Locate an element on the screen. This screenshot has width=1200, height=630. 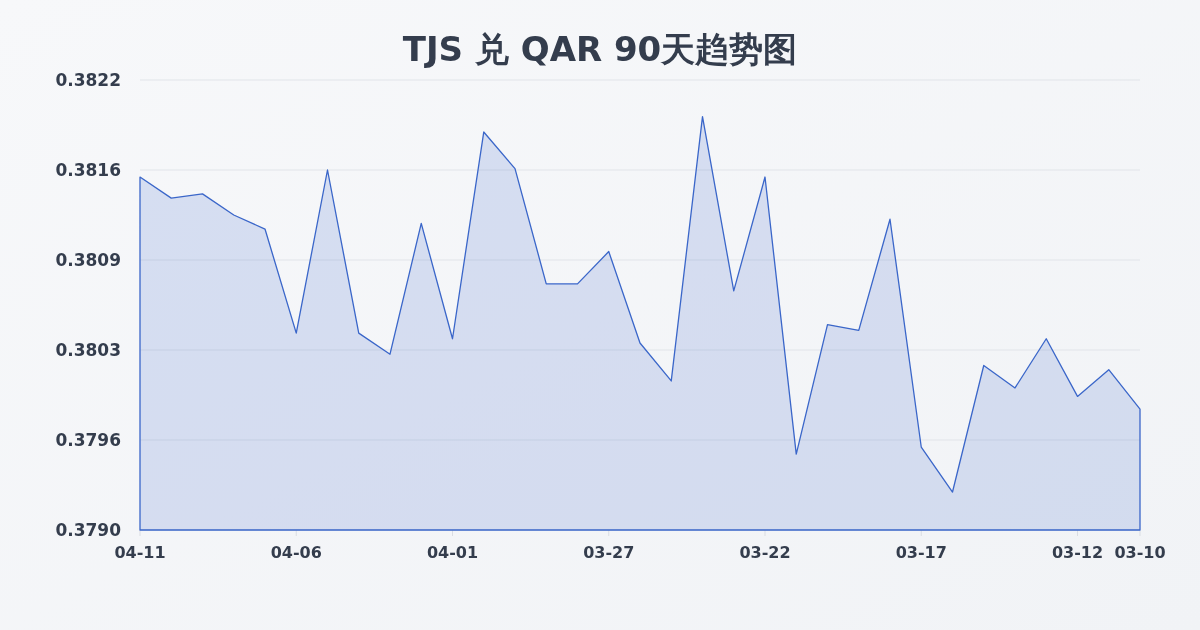
y-tick-label: 0.3816 is located at coordinates (88, 170).